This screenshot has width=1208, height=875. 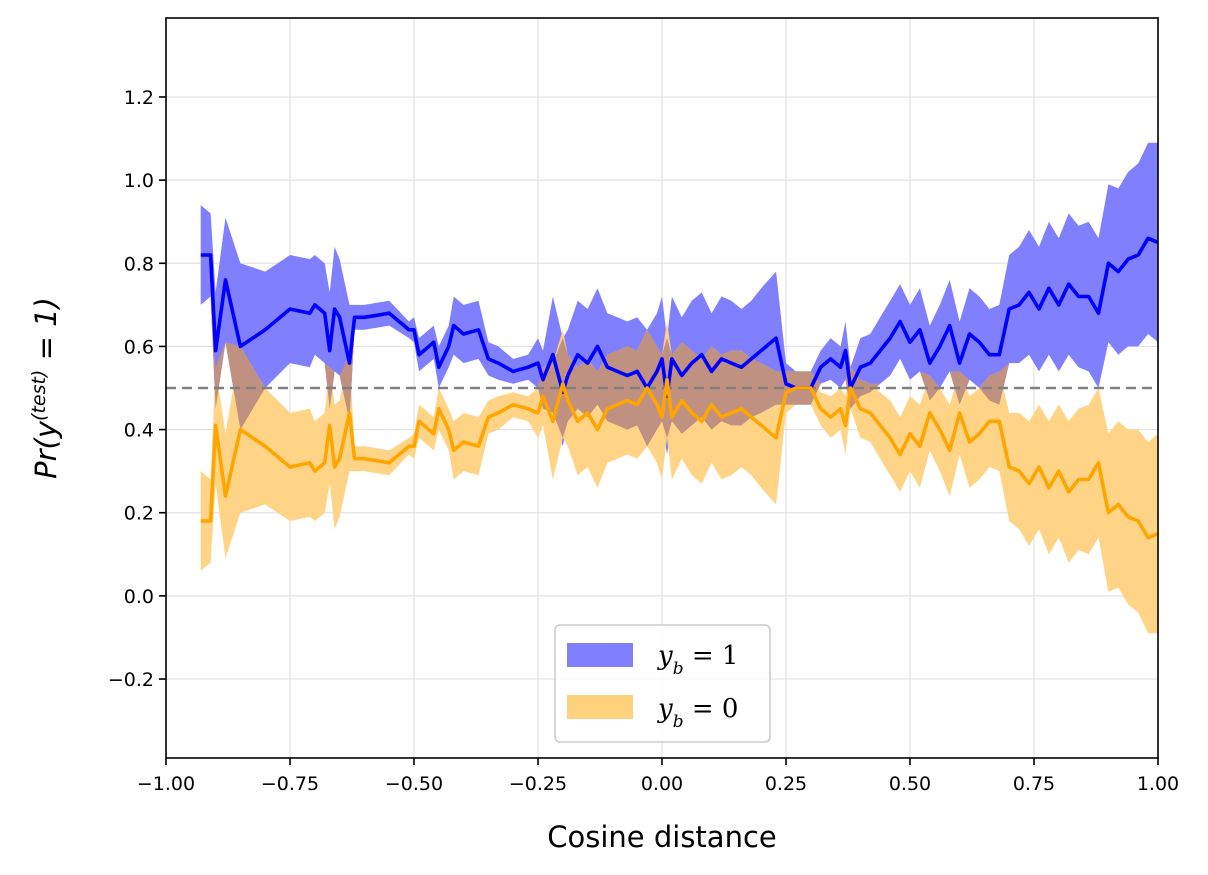 What do you see at coordinates (662, 784) in the screenshot?
I see `x-tick-label: 0.00` at bounding box center [662, 784].